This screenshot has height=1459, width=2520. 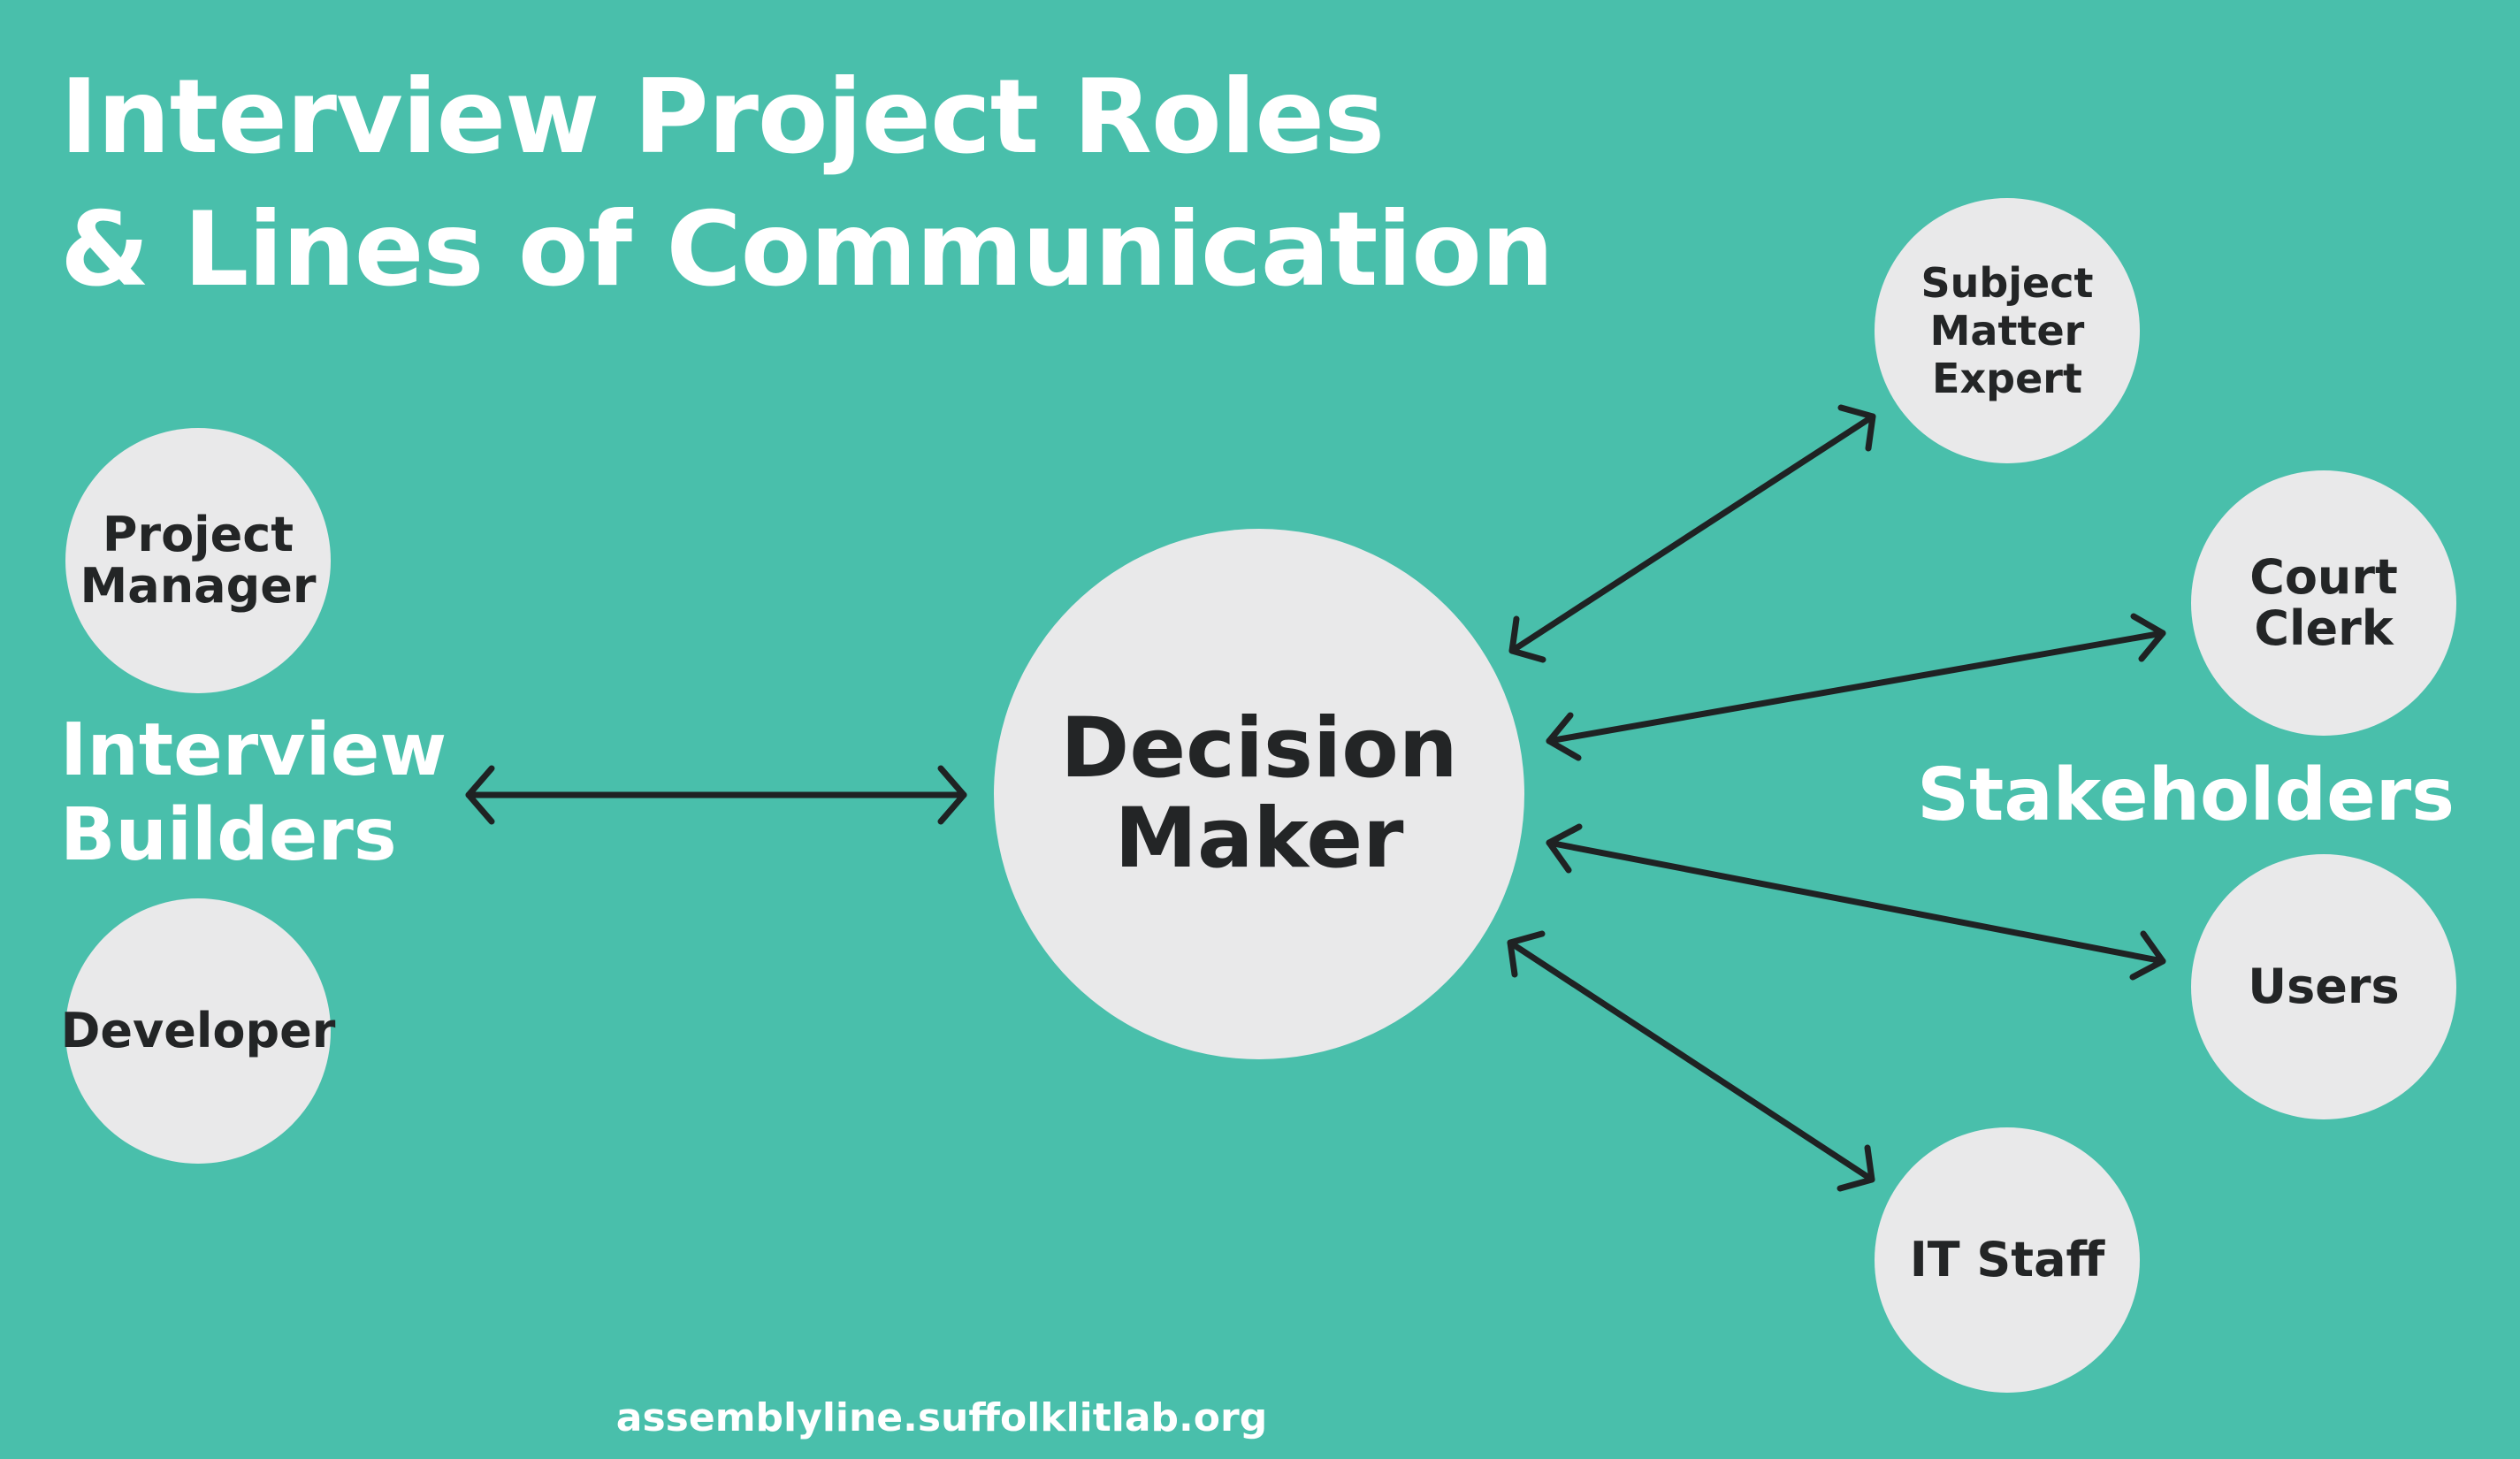 I want to click on it-staff-label: IT Staff, so click(x=2007, y=1260).